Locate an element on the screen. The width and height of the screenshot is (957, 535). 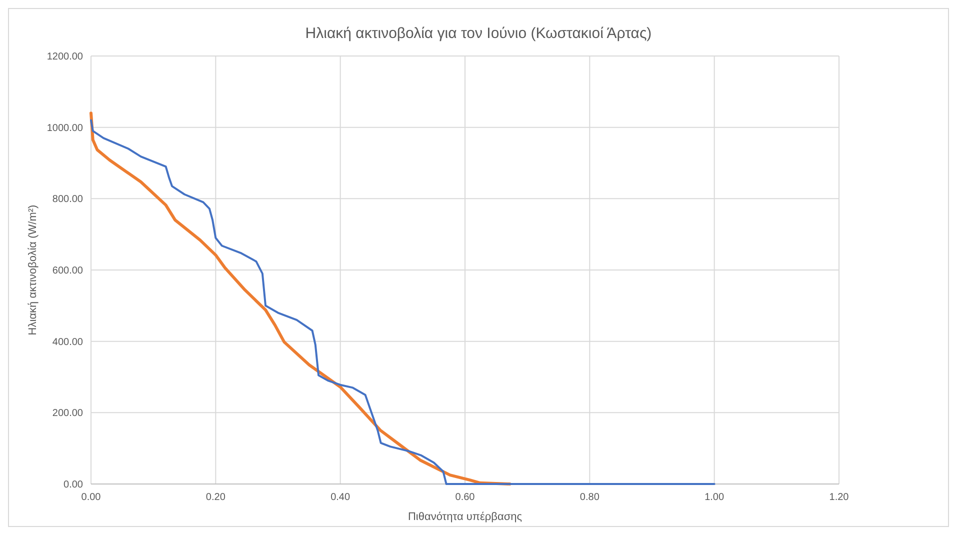
x-tick-label: 0.40 is located at coordinates (340, 497).